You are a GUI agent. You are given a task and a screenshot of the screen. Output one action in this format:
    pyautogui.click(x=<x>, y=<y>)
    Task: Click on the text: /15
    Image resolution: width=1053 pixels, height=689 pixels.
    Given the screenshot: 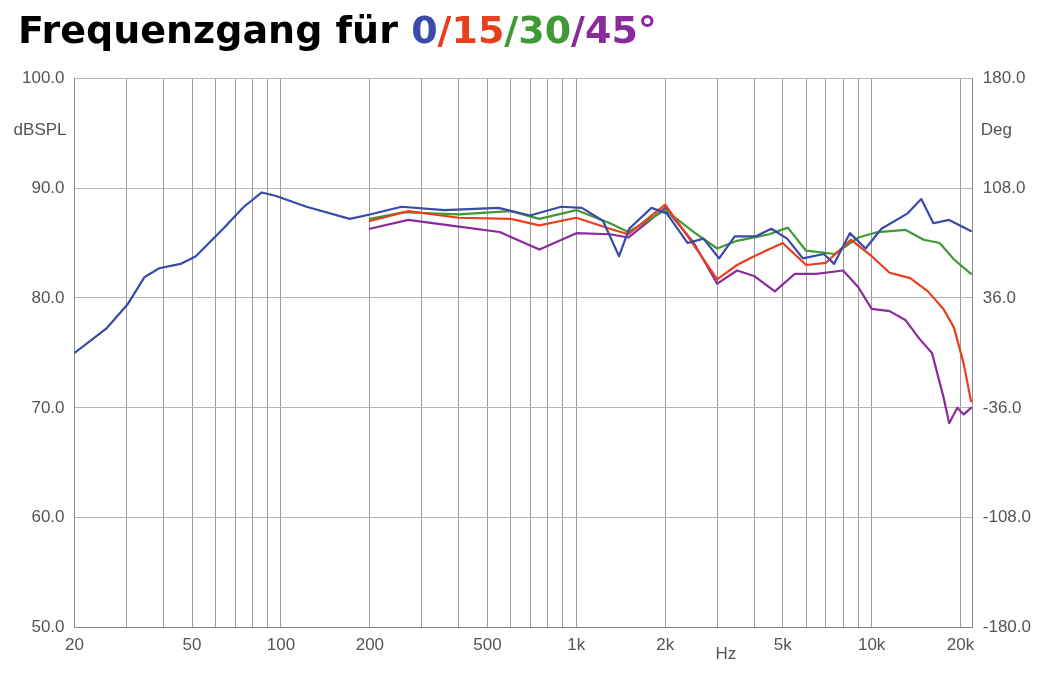 What is the action you would take?
    pyautogui.click(x=471, y=30)
    